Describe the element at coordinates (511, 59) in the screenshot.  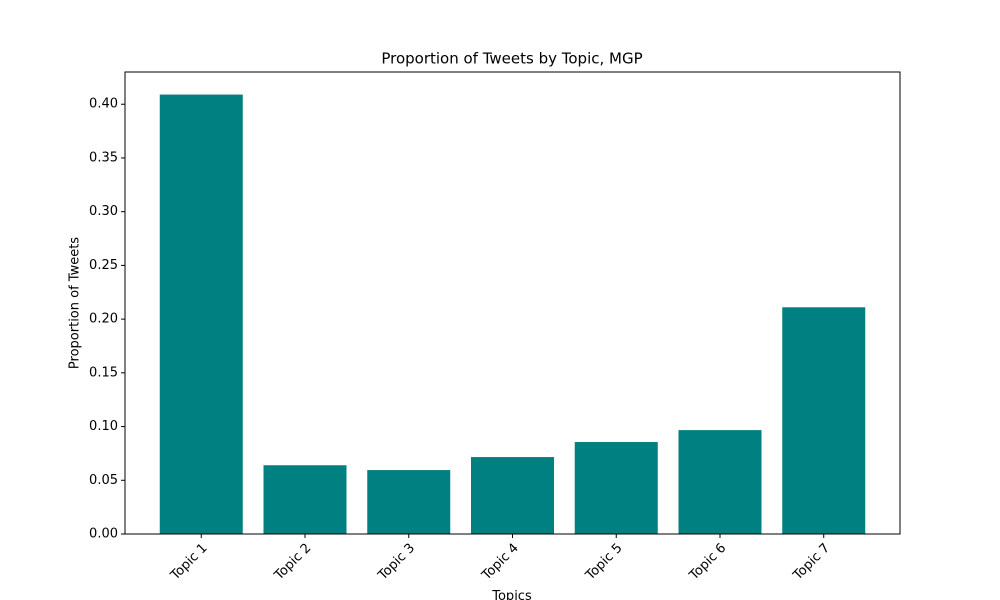
I see `chart-title: Proportion of Tweets by Topic, MGP` at that location.